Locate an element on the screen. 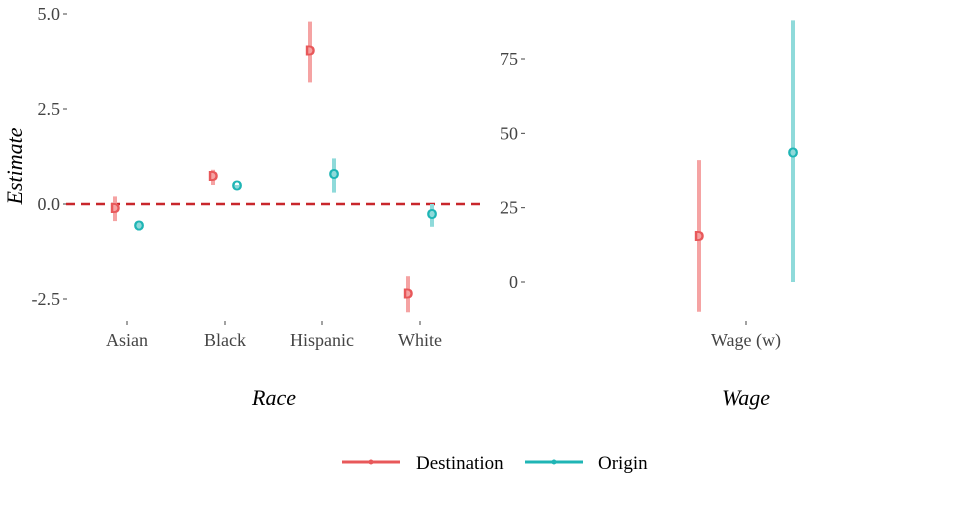 This screenshot has height=507, width=977. x-tick-label-white: White is located at coordinates (420, 340).